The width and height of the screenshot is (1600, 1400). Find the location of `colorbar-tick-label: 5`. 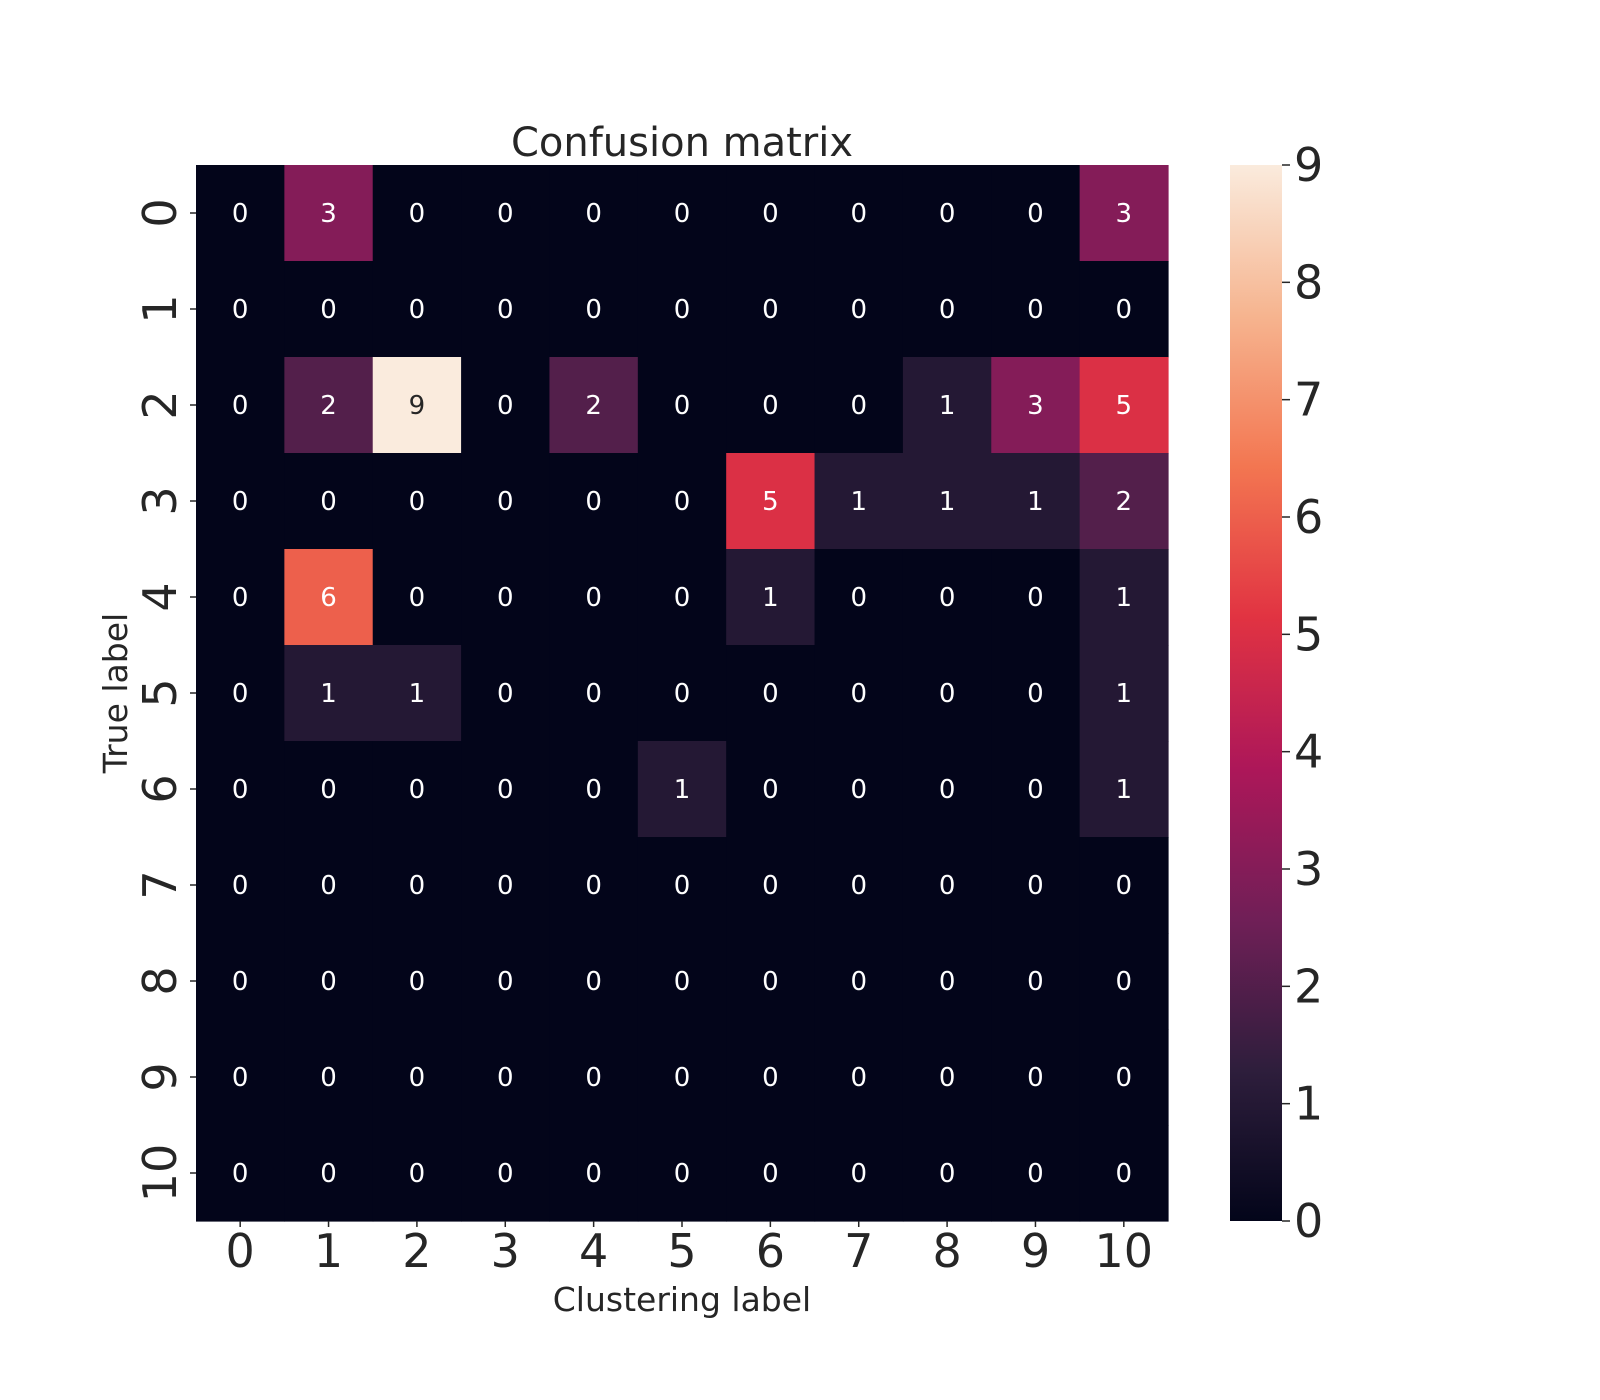

colorbar-tick-label: 5 is located at coordinates (1308, 634).